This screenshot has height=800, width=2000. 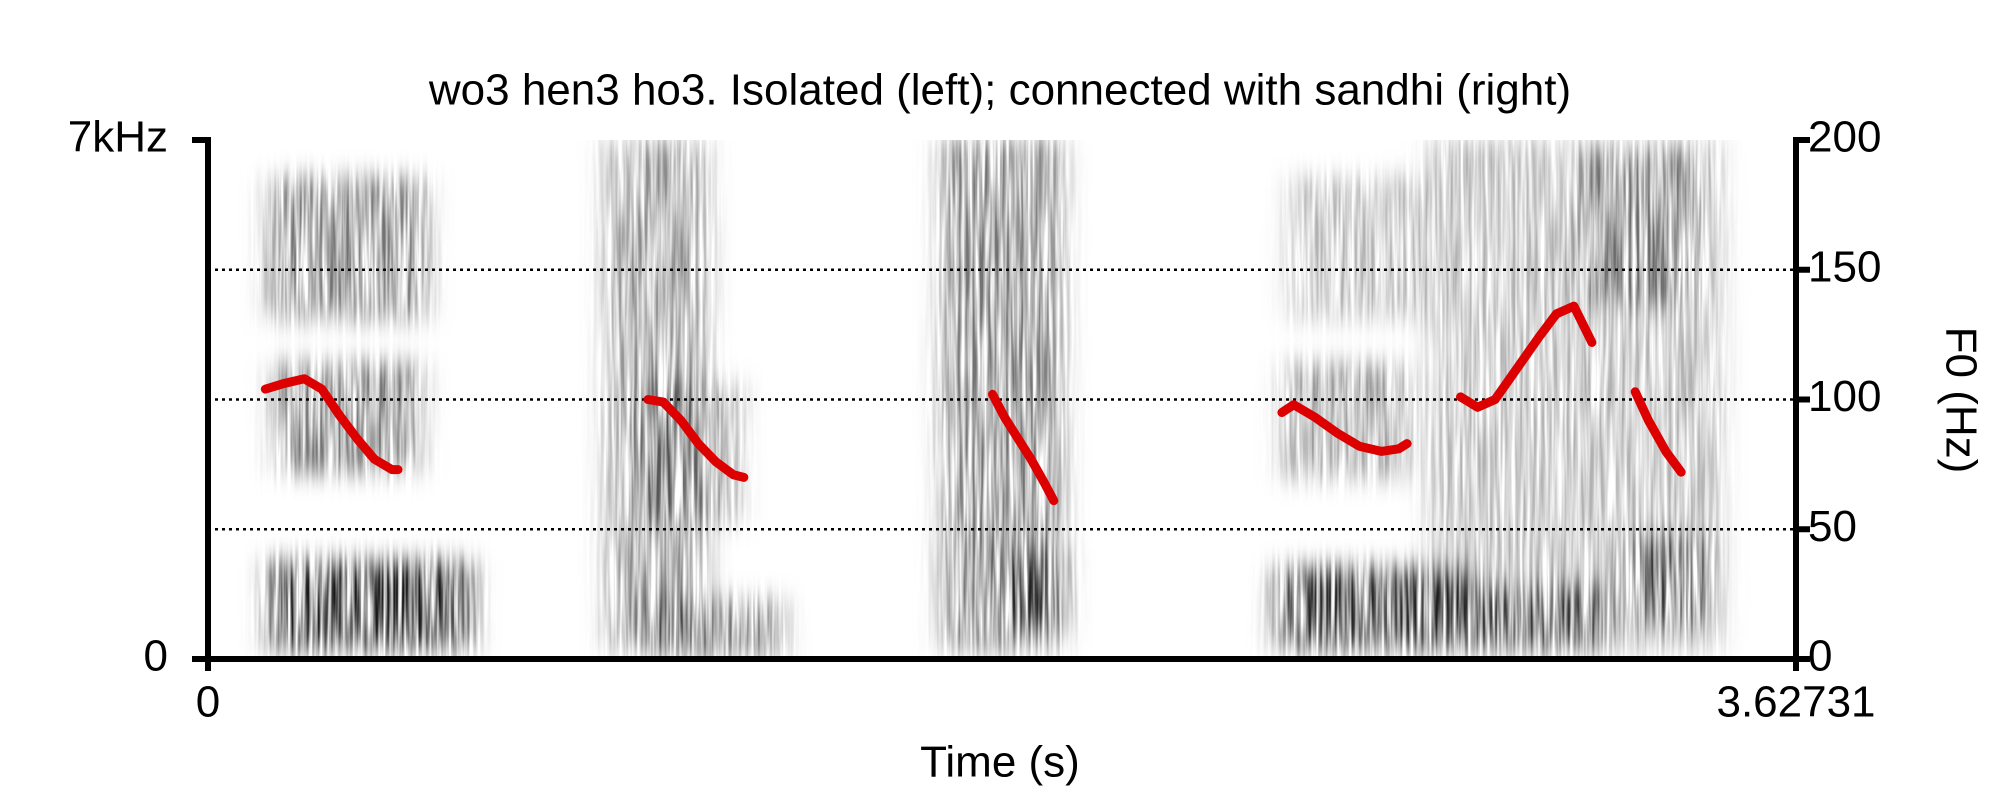 What do you see at coordinates (208, 702) in the screenshot?
I see `x-tick-label: 0` at bounding box center [208, 702].